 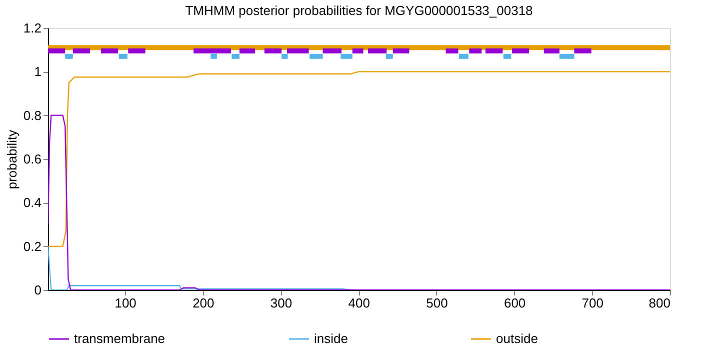 I want to click on x-tick-label: 700, so click(x=593, y=303).